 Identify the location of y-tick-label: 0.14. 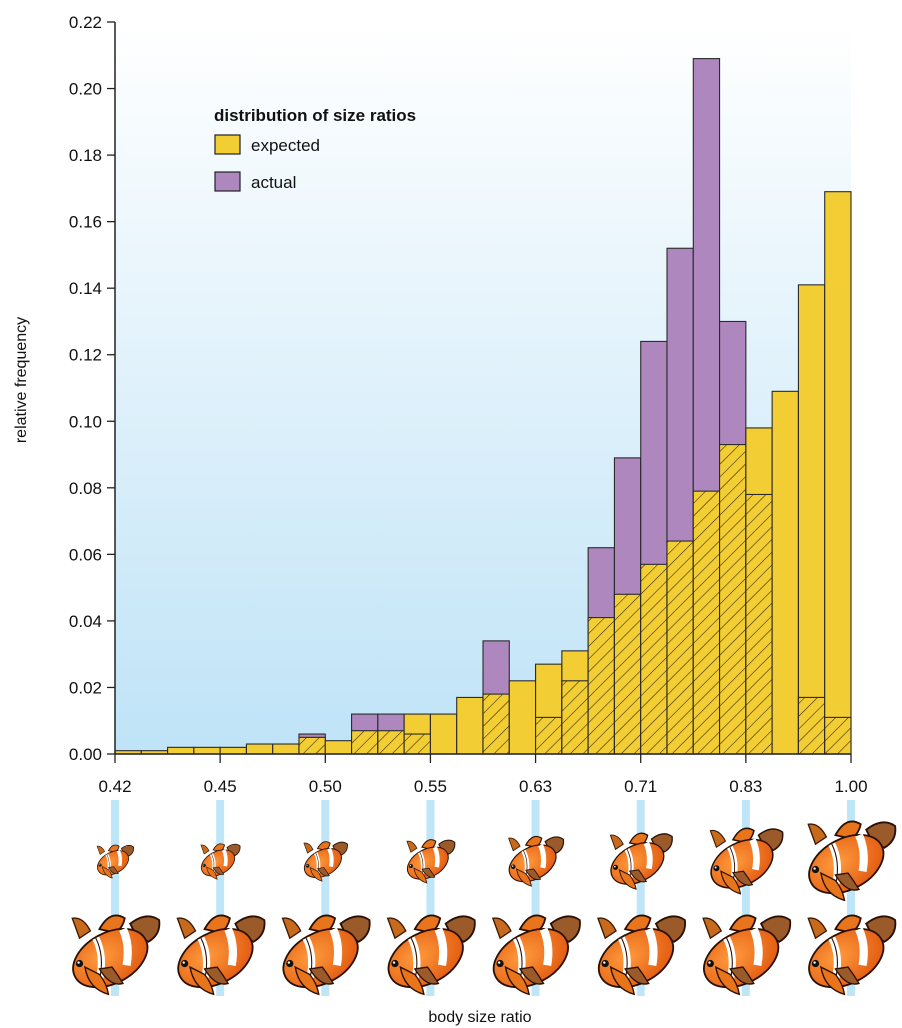
(85, 288).